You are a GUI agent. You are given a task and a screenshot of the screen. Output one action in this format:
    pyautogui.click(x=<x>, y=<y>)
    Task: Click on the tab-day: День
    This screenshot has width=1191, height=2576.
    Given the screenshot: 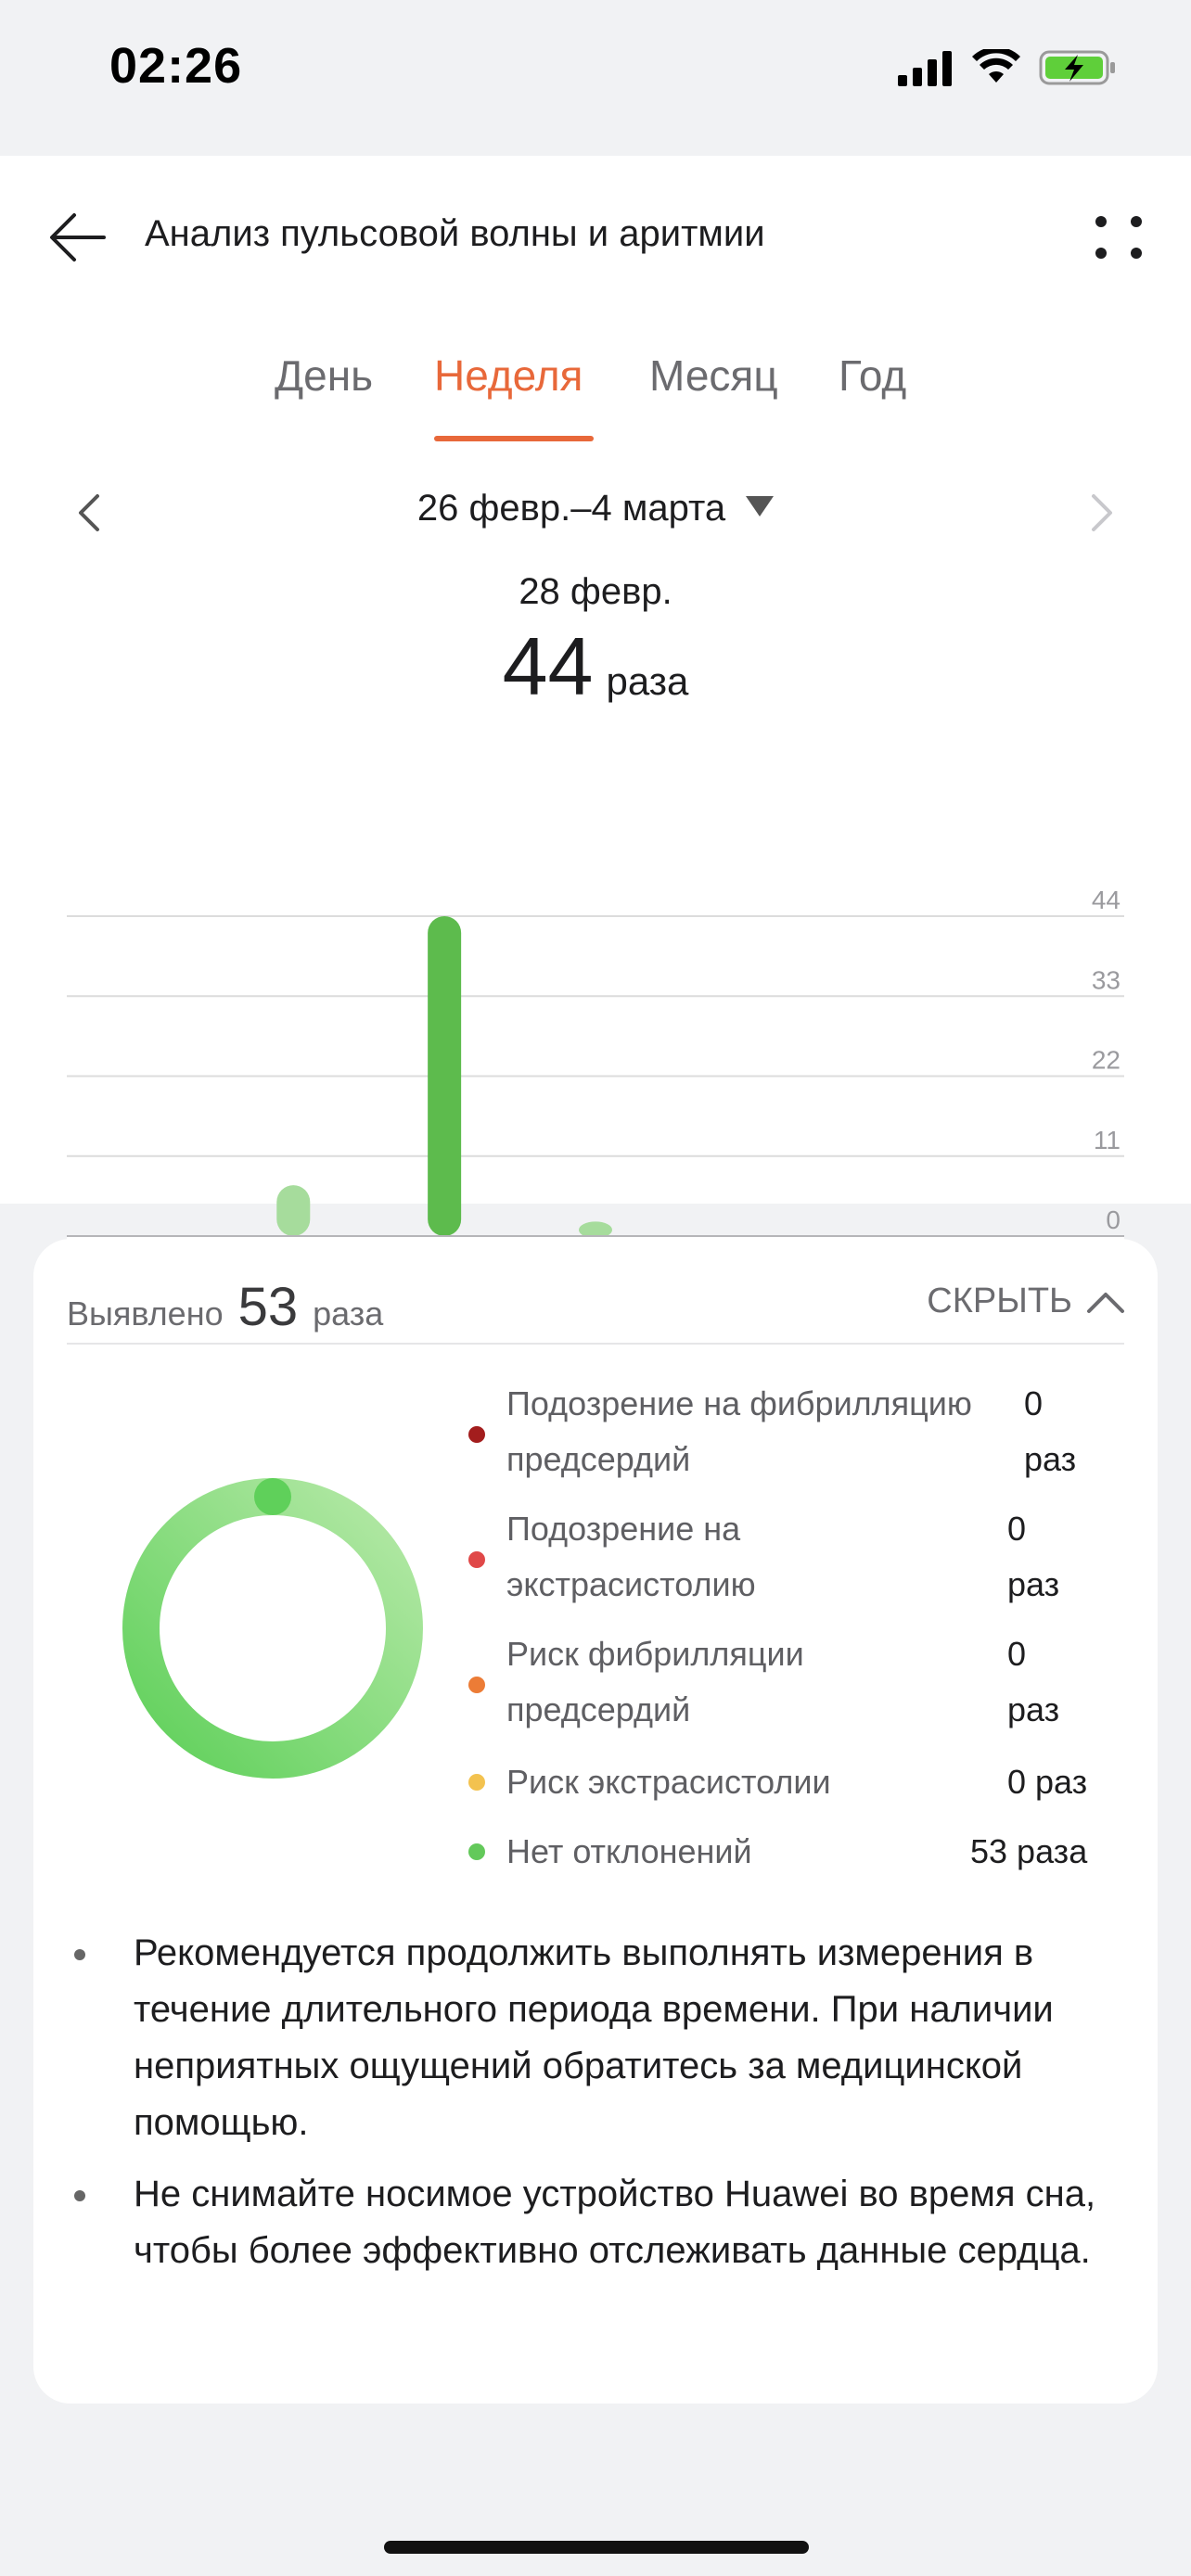 What is the action you would take?
    pyautogui.click(x=324, y=375)
    